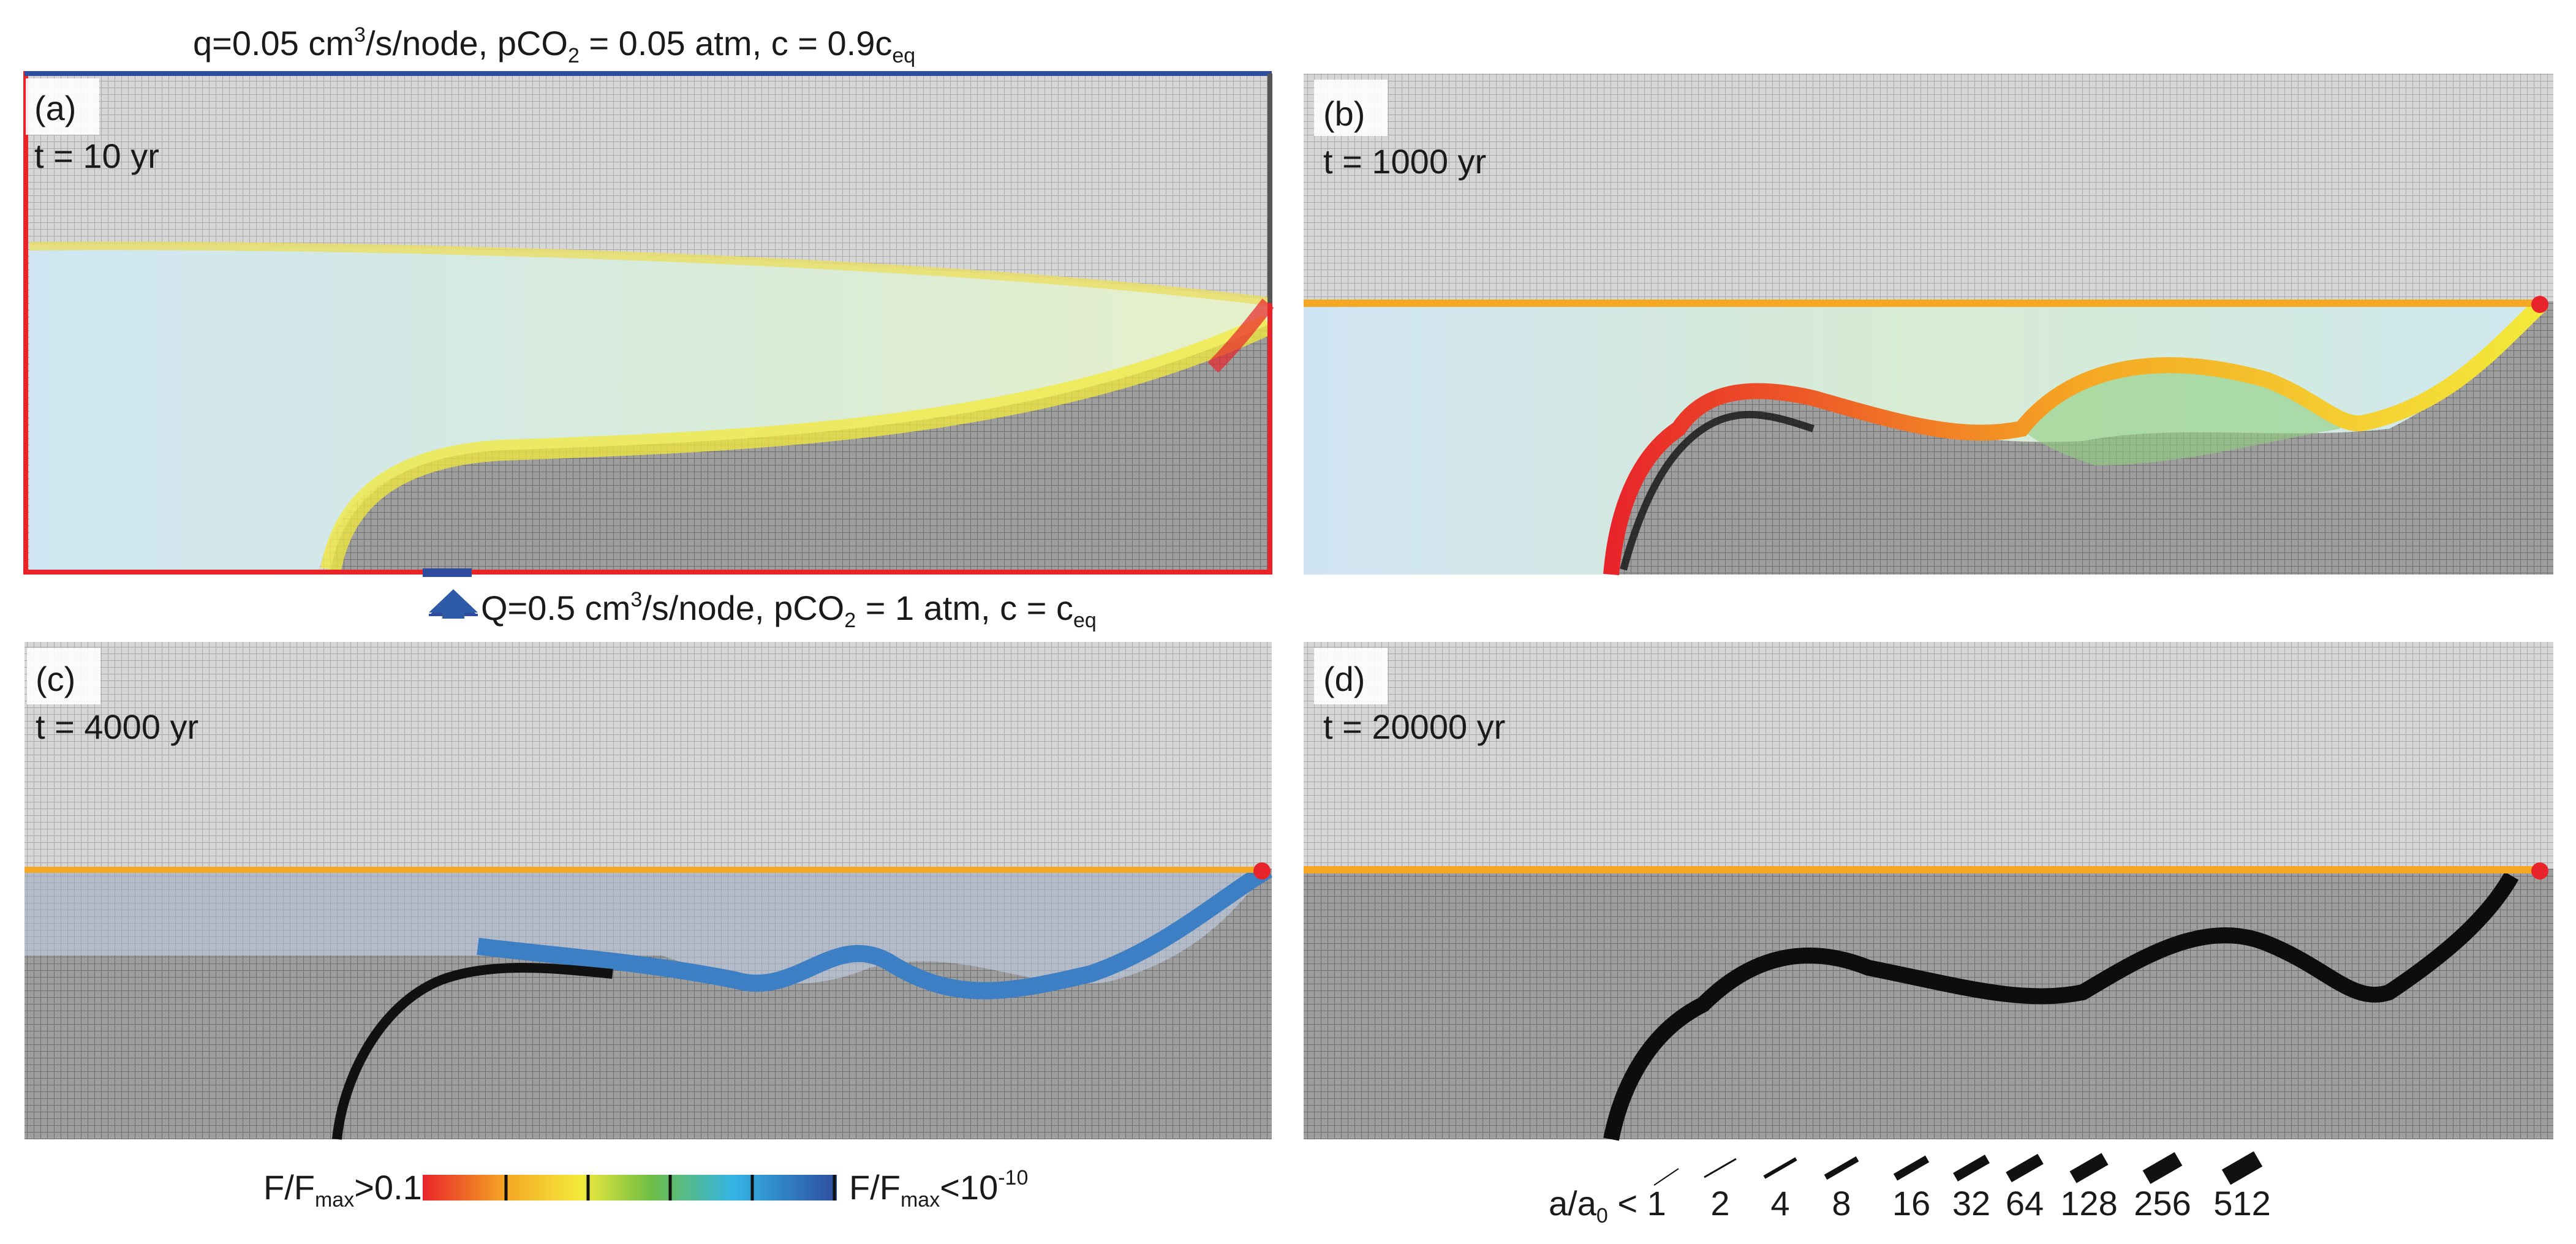 The image size is (2576, 1244). Describe the element at coordinates (1717, 490) in the screenshot. I see `panel-b-channel` at that location.